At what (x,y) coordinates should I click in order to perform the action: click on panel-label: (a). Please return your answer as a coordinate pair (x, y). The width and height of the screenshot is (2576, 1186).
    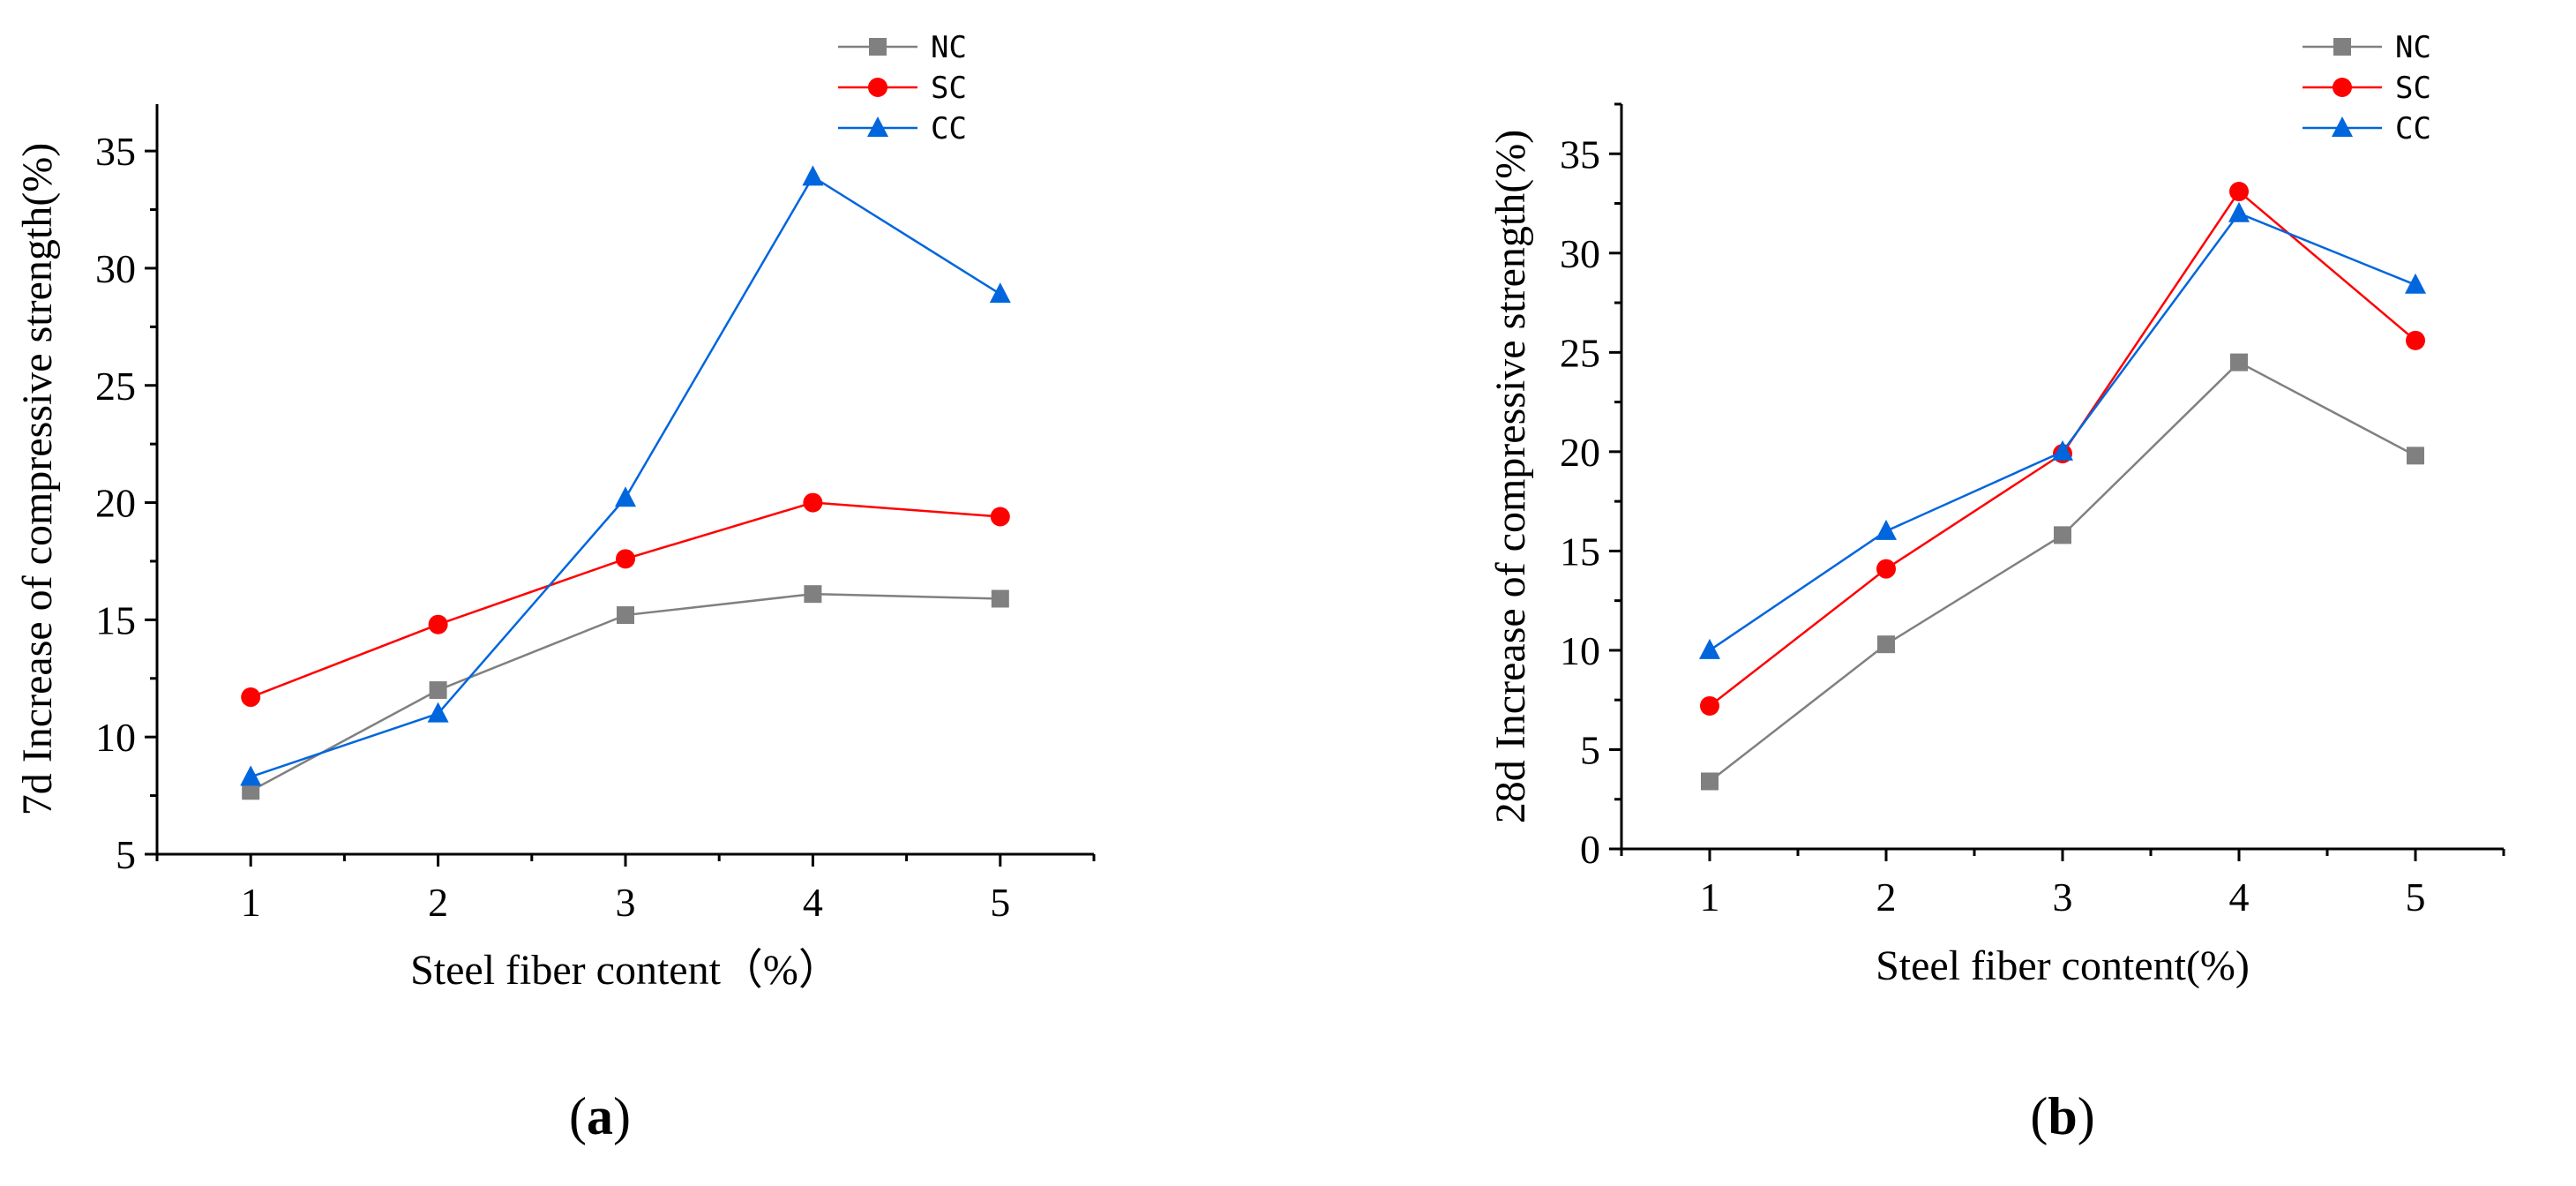
    Looking at the image, I should click on (600, 1116).